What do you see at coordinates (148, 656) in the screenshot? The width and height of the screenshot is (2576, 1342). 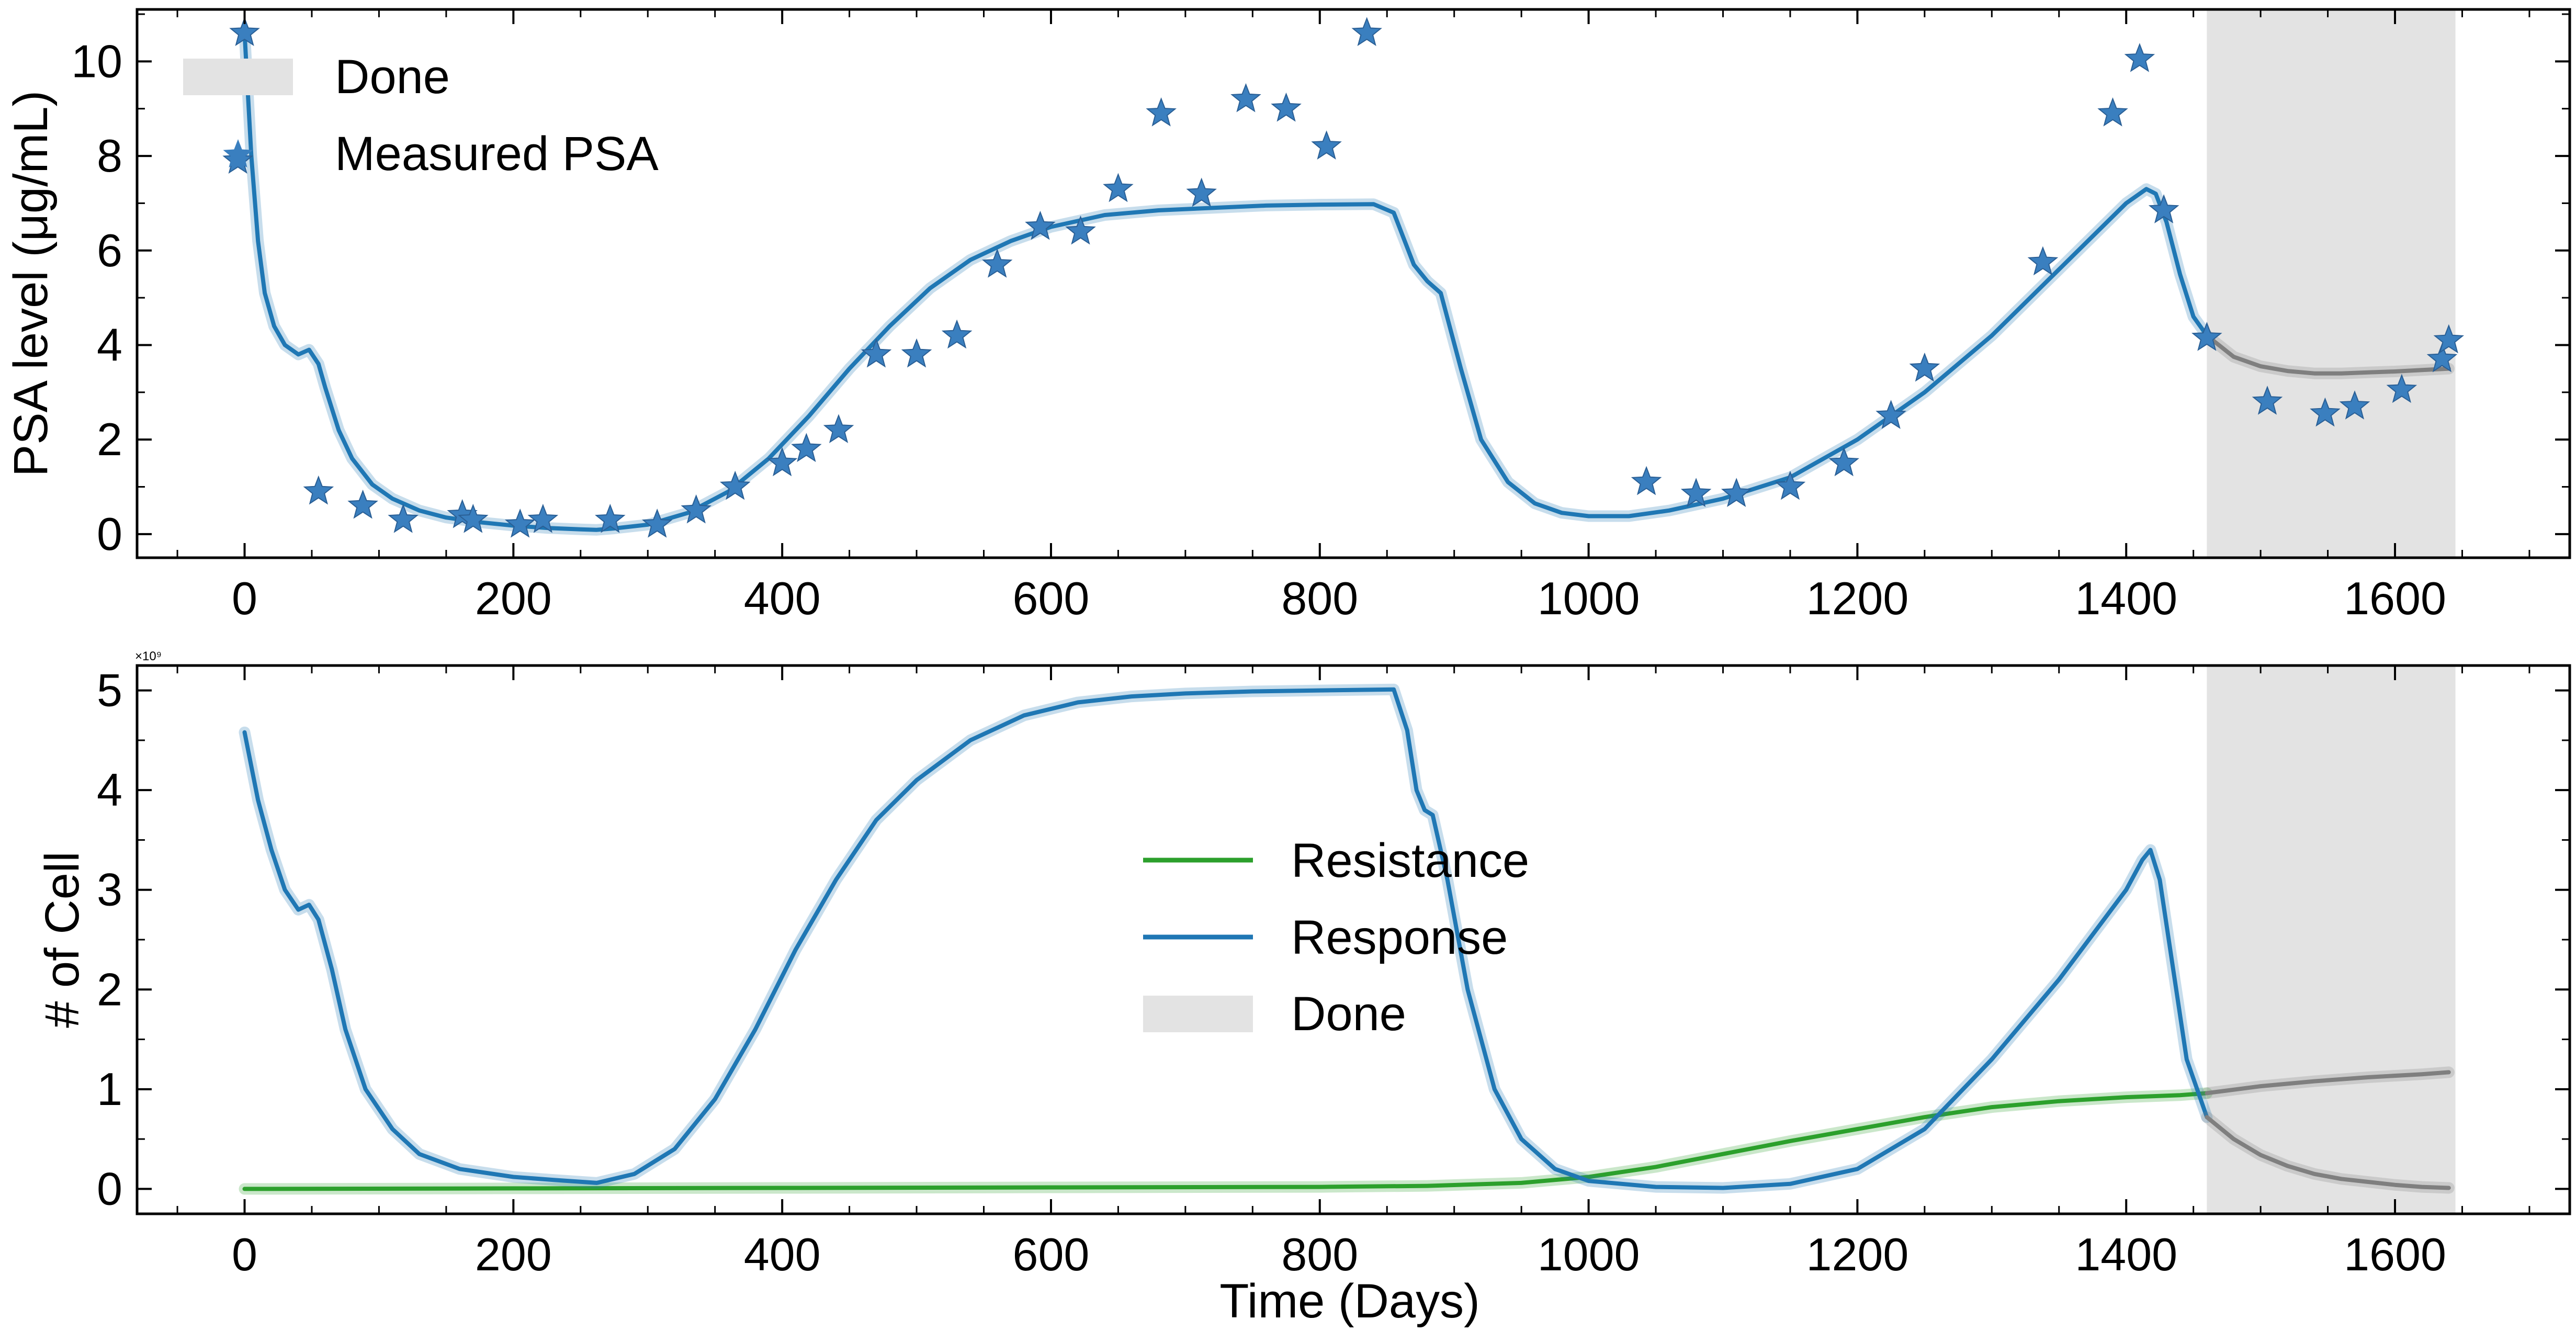 I see `cell-y-exponent: ×10⁹` at bounding box center [148, 656].